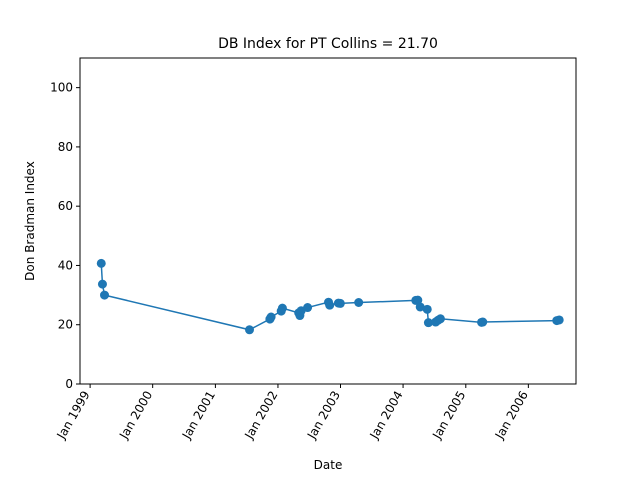 The image size is (640, 480). Describe the element at coordinates (65, 147) in the screenshot. I see `y-tick-label: 80` at that location.